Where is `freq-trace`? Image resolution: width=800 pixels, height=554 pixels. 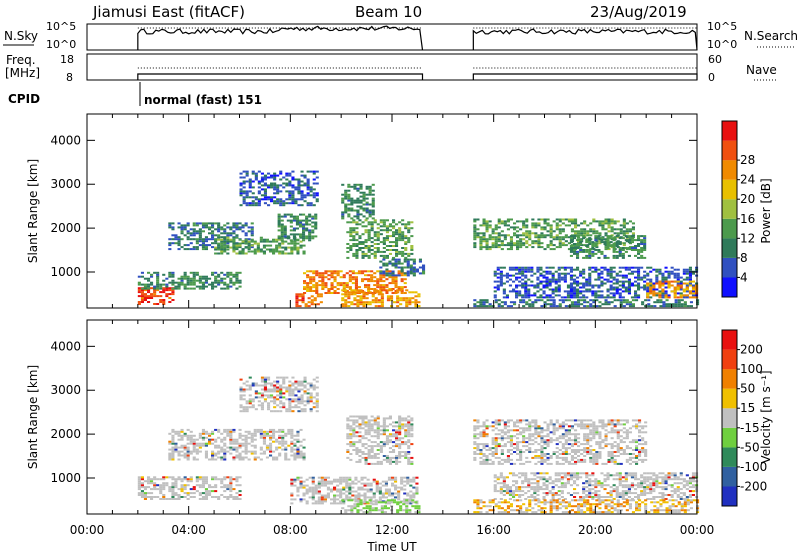 freq-trace is located at coordinates (417, 76).